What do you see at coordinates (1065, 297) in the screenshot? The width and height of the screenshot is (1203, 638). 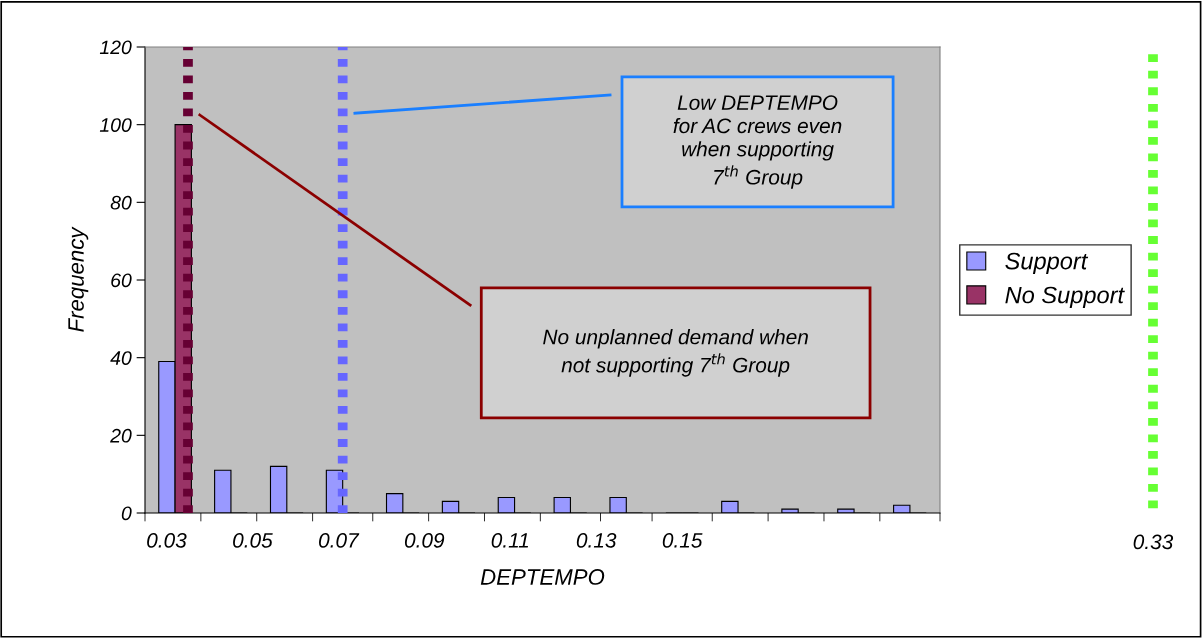 I see `legend-label: No Support` at bounding box center [1065, 297].